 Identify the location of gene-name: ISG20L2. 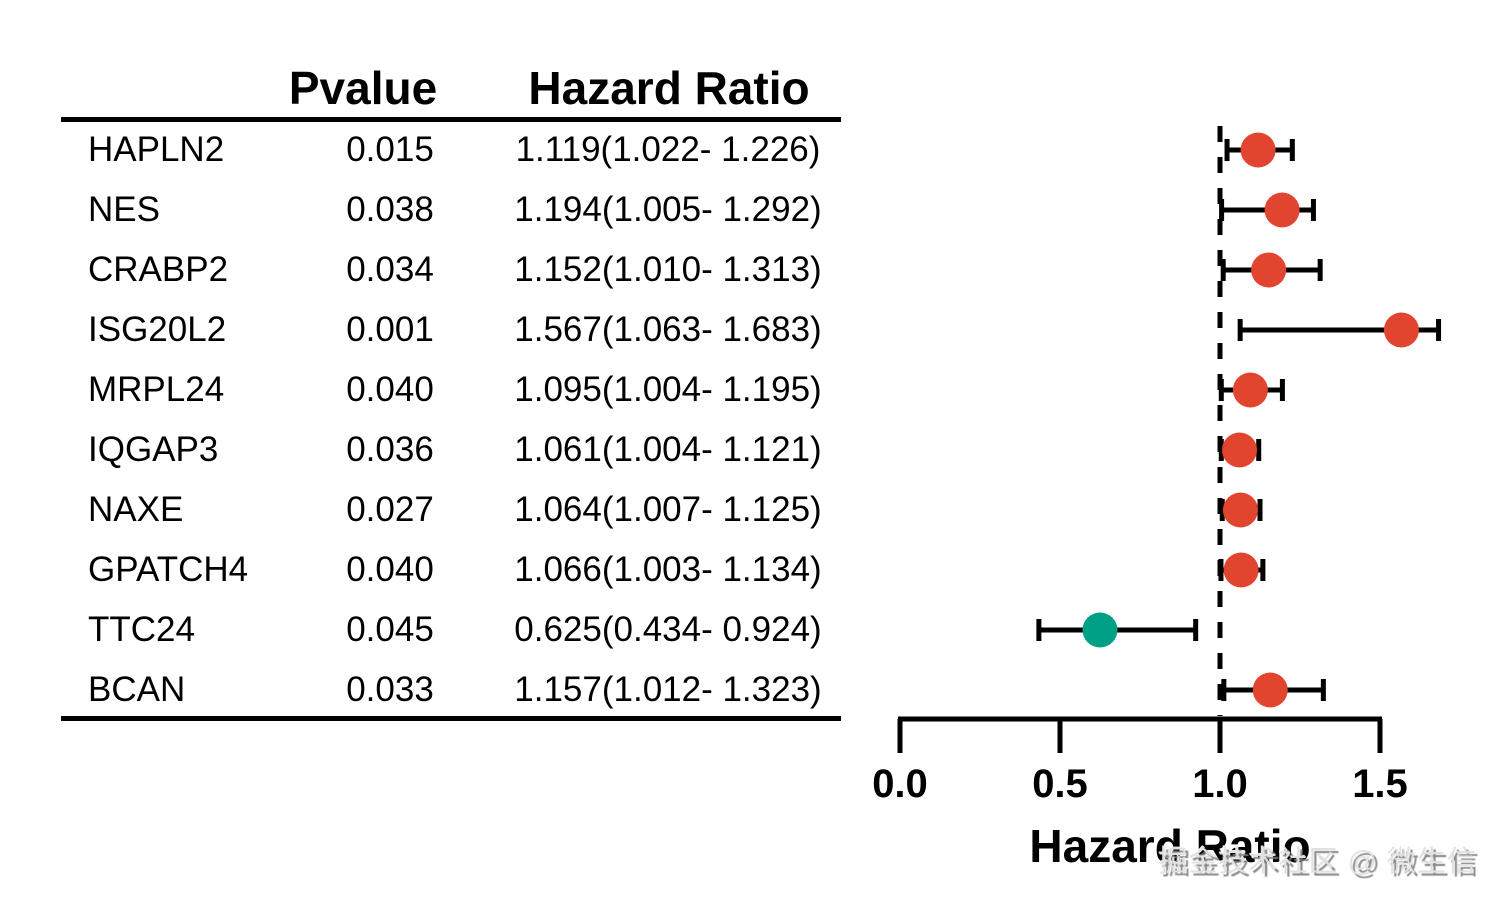
(157, 329).